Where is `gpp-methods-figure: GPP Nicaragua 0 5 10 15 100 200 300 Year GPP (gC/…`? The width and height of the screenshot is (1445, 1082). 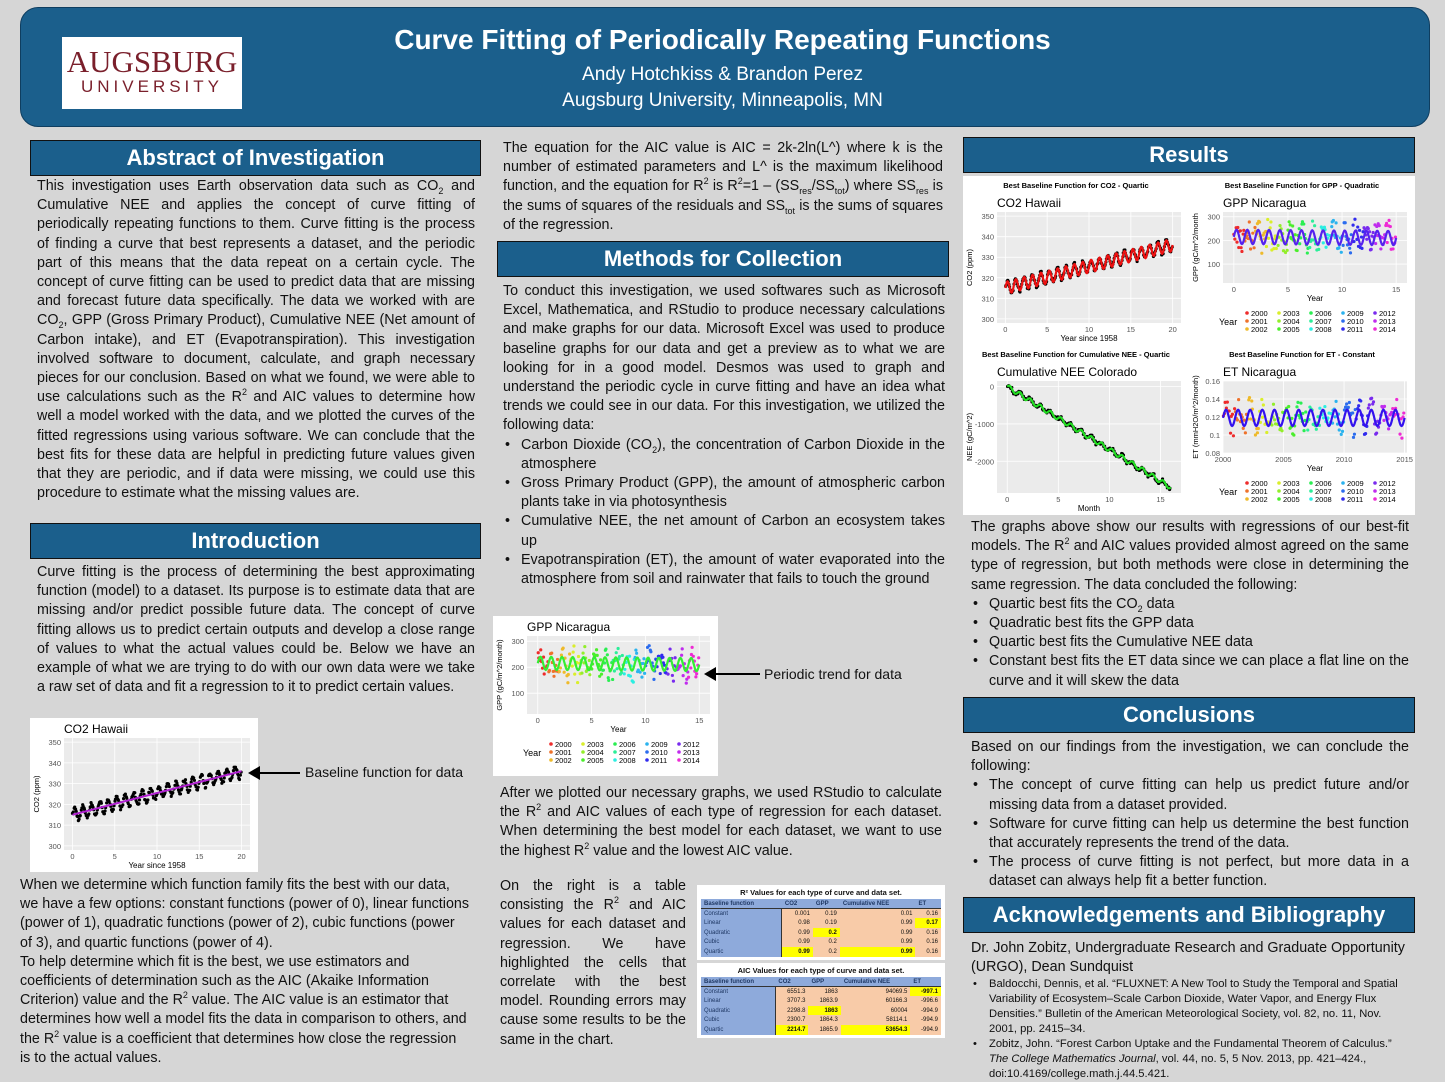 gpp-methods-figure: GPP Nicaragua 0 5 10 15 100 200 300 Year GPP (gC/… is located at coordinates (605, 696).